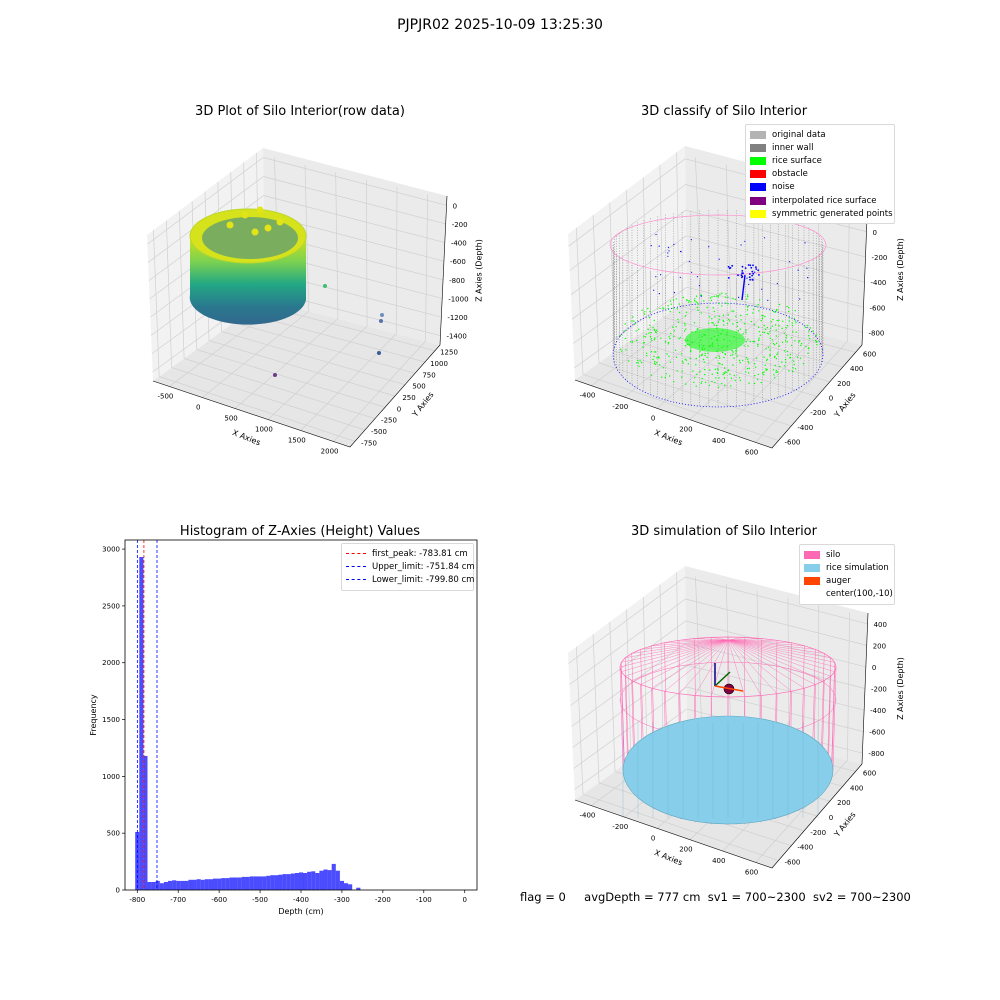 Image resolution: width=1000 pixels, height=1000 pixels. I want to click on legend-entry: original data, so click(820, 134).